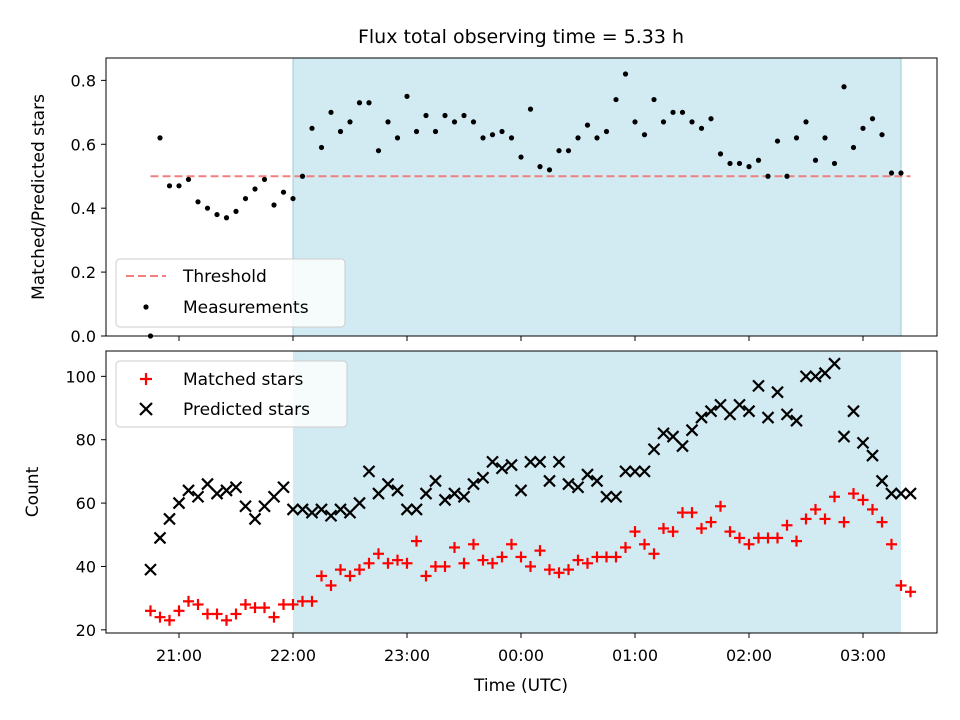 The image size is (960, 720). I want to click on x-tick-label: 01:00, so click(635, 655).